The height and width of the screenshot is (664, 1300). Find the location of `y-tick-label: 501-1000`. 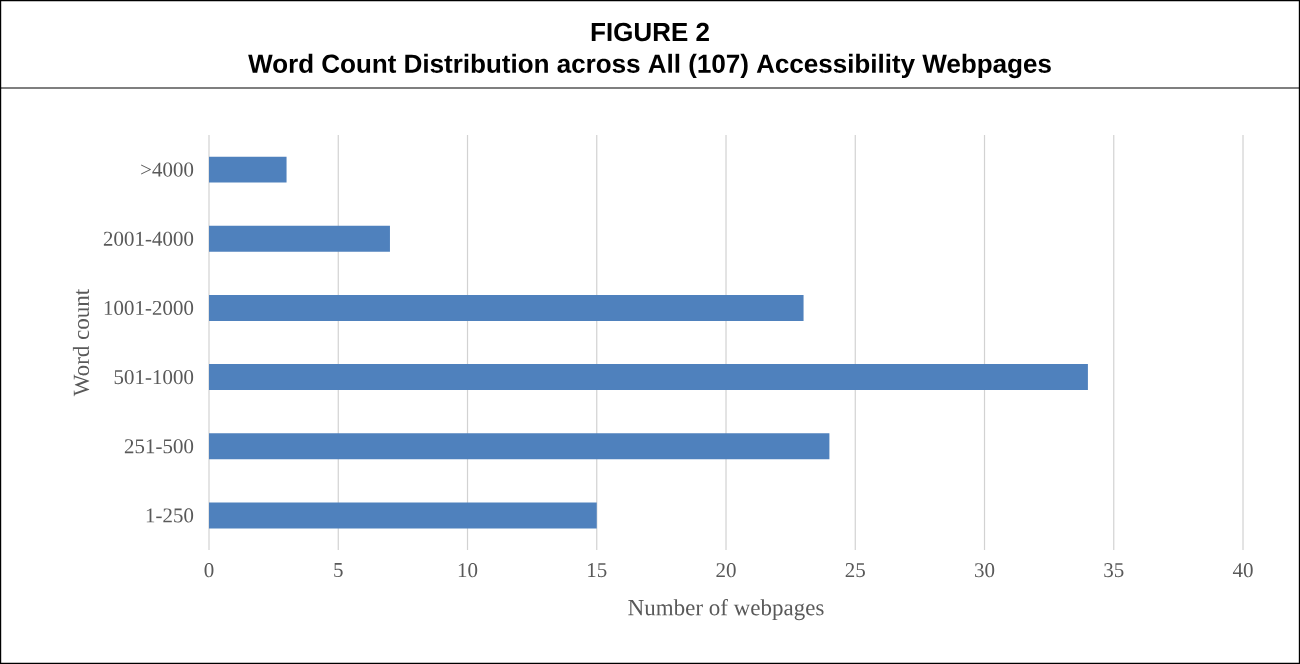

y-tick-label: 501-1000 is located at coordinates (154, 377).